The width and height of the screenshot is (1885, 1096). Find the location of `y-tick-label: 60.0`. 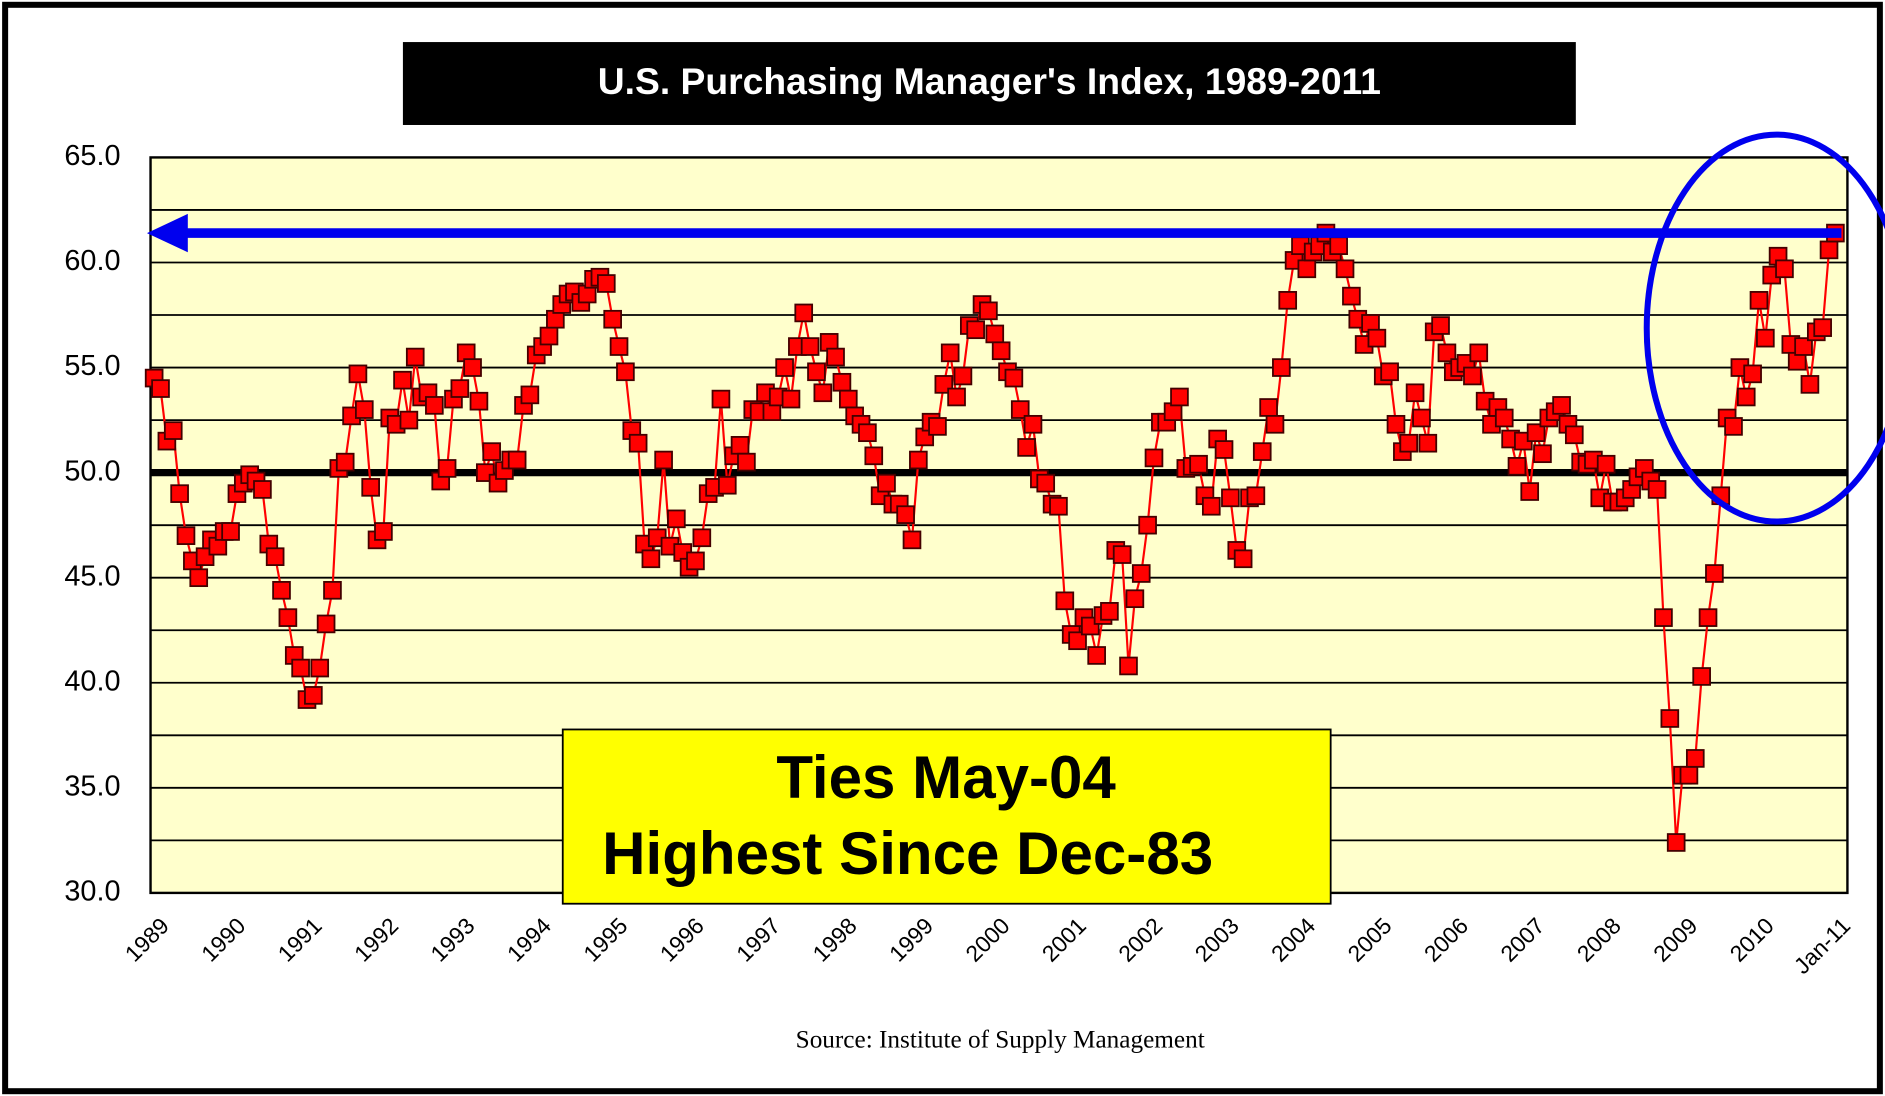

y-tick-label: 60.0 is located at coordinates (92, 261).